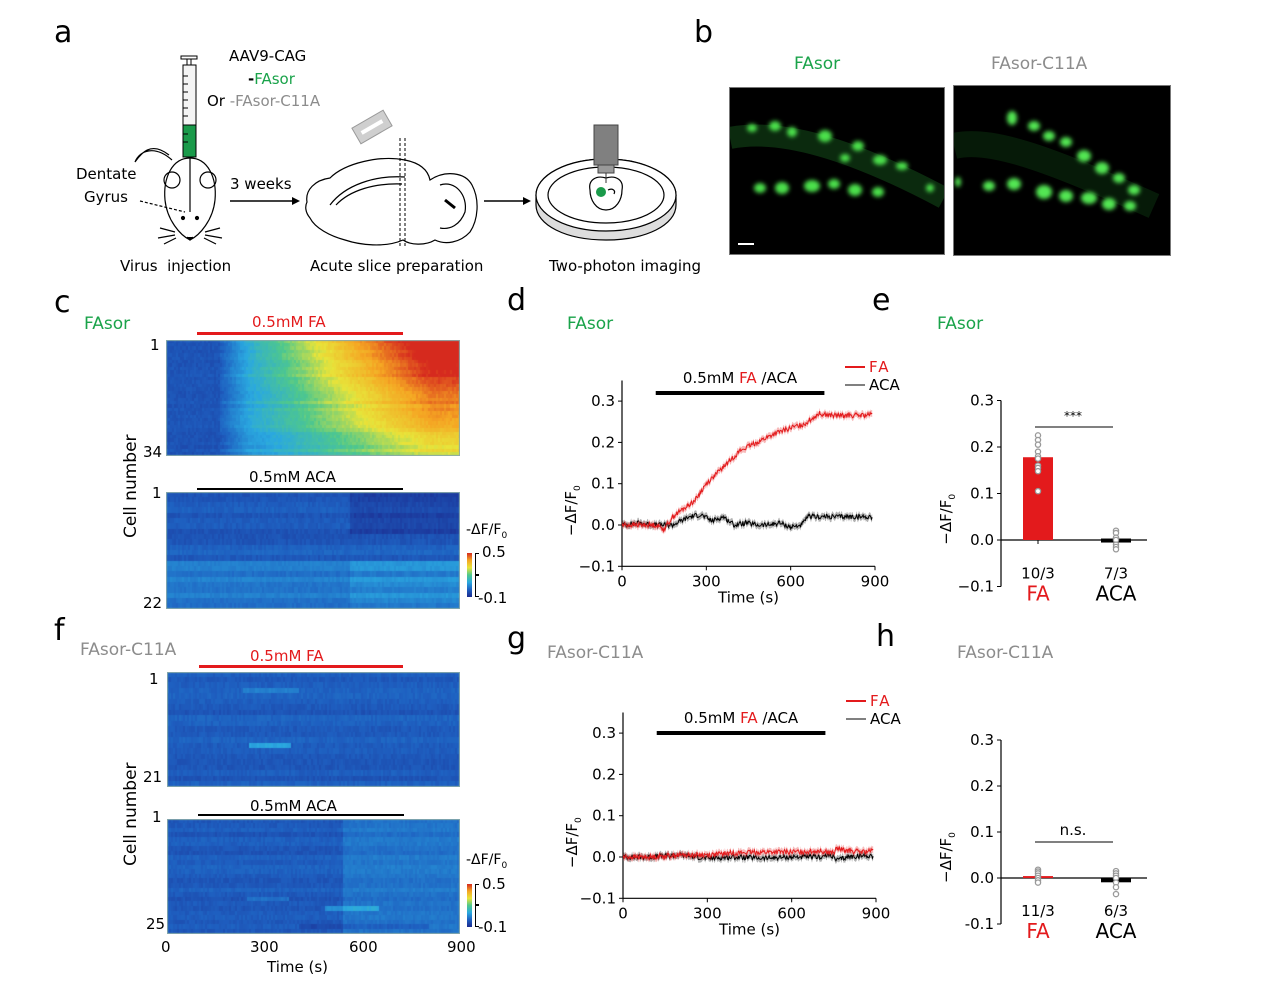  I want to click on x-tick-label: 900, so click(876, 913).